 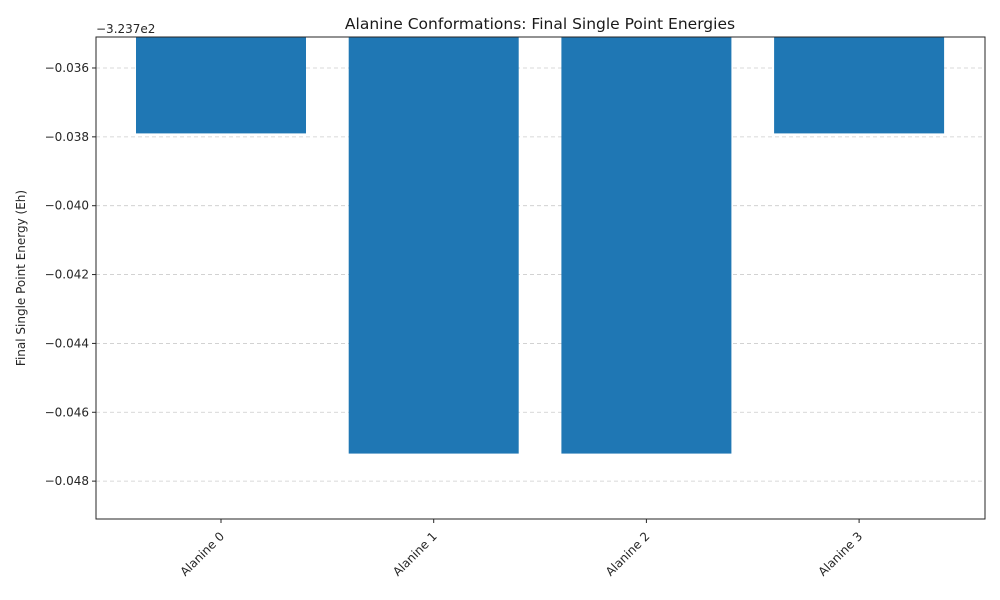 I want to click on y-tick-label: −0.036, so click(x=67, y=68).